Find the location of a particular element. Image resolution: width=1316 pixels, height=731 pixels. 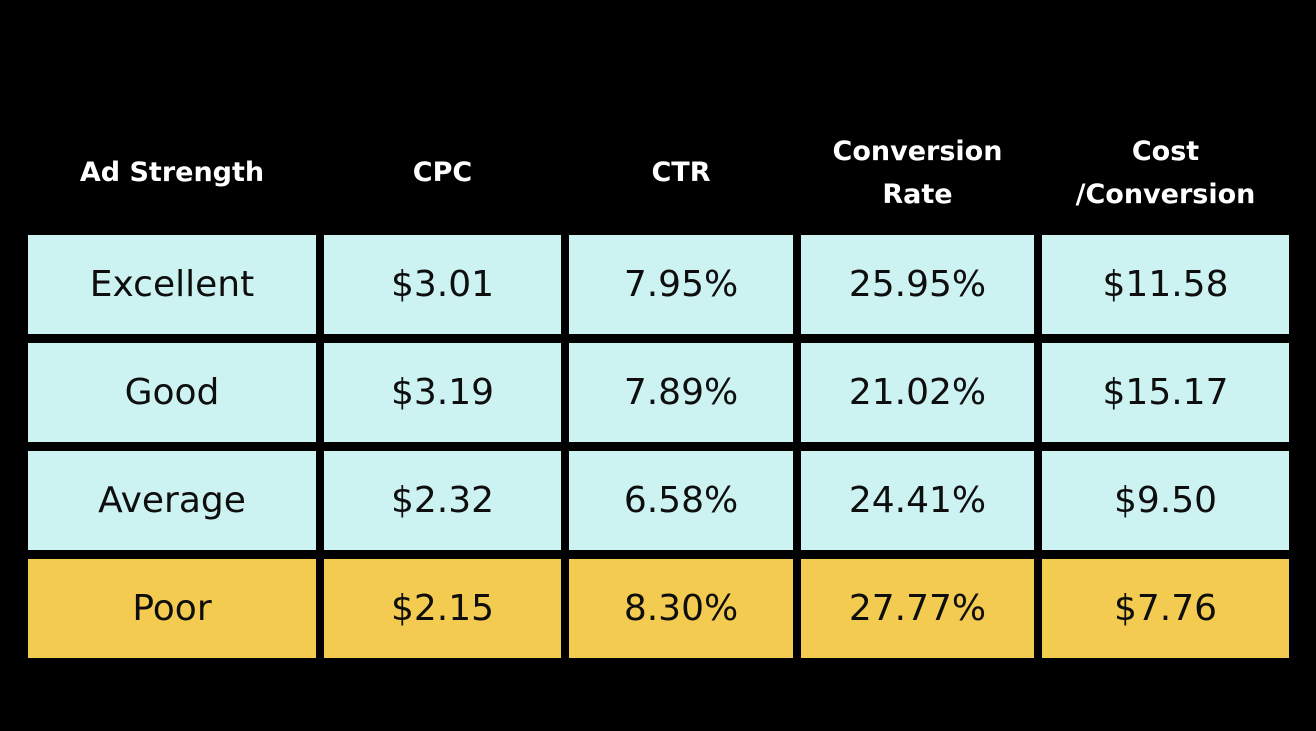

cell-good-ctr: 7.89% is located at coordinates (681, 392).